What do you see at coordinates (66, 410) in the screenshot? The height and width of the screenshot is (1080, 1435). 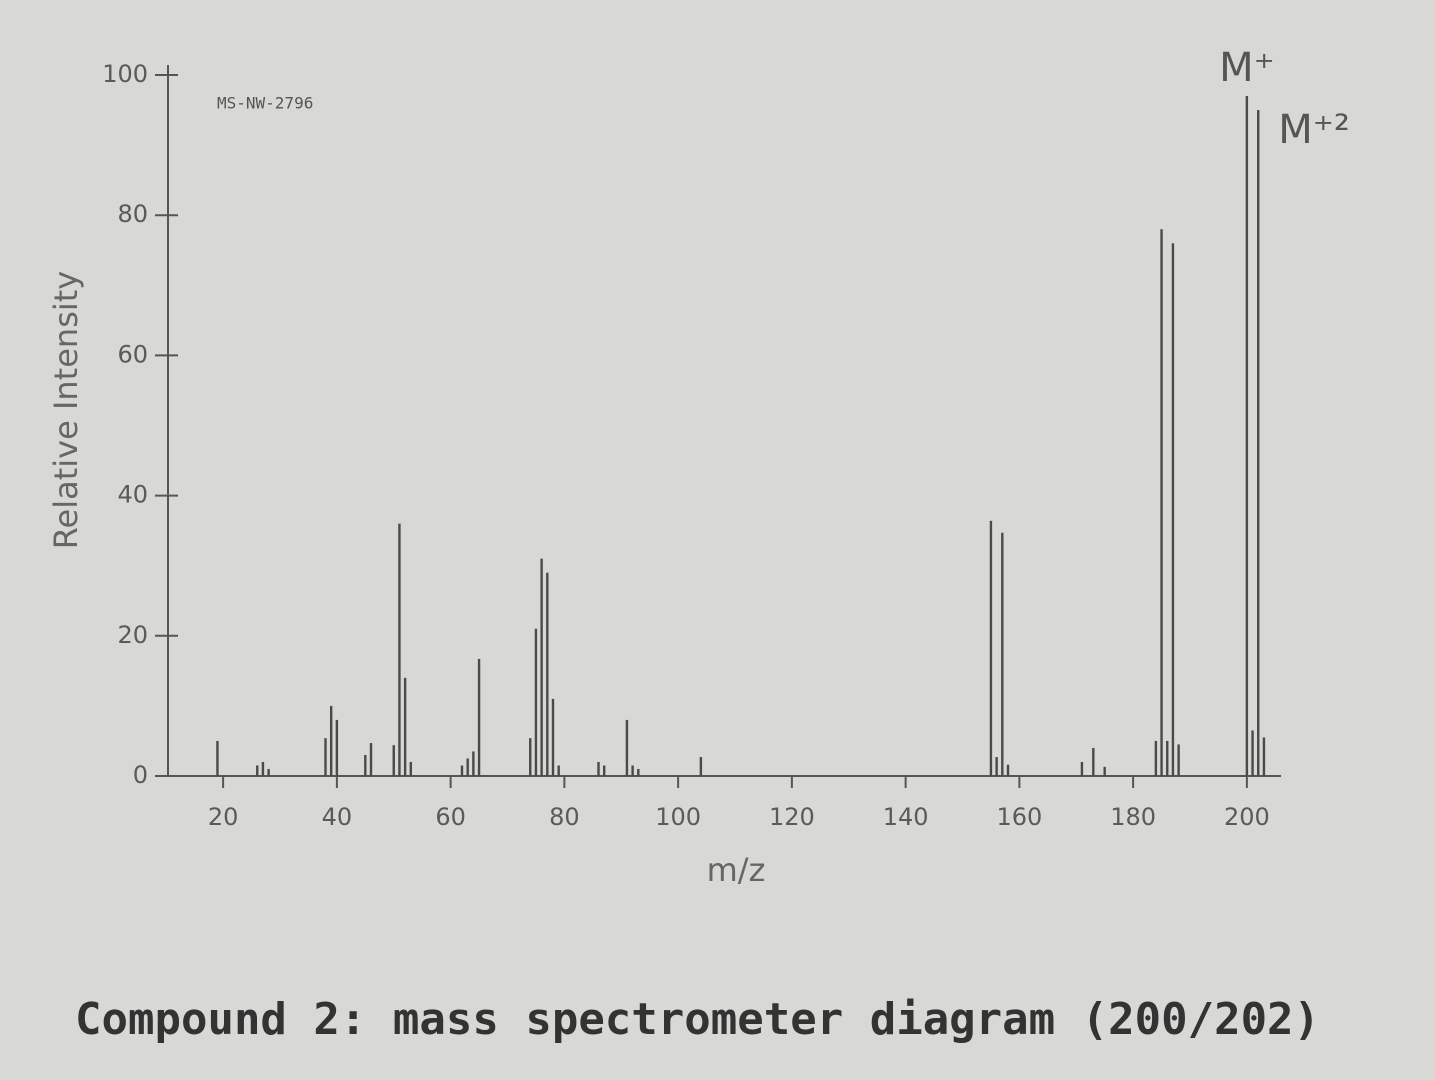 I see `y-axis-title: Relative Intensity` at bounding box center [66, 410].